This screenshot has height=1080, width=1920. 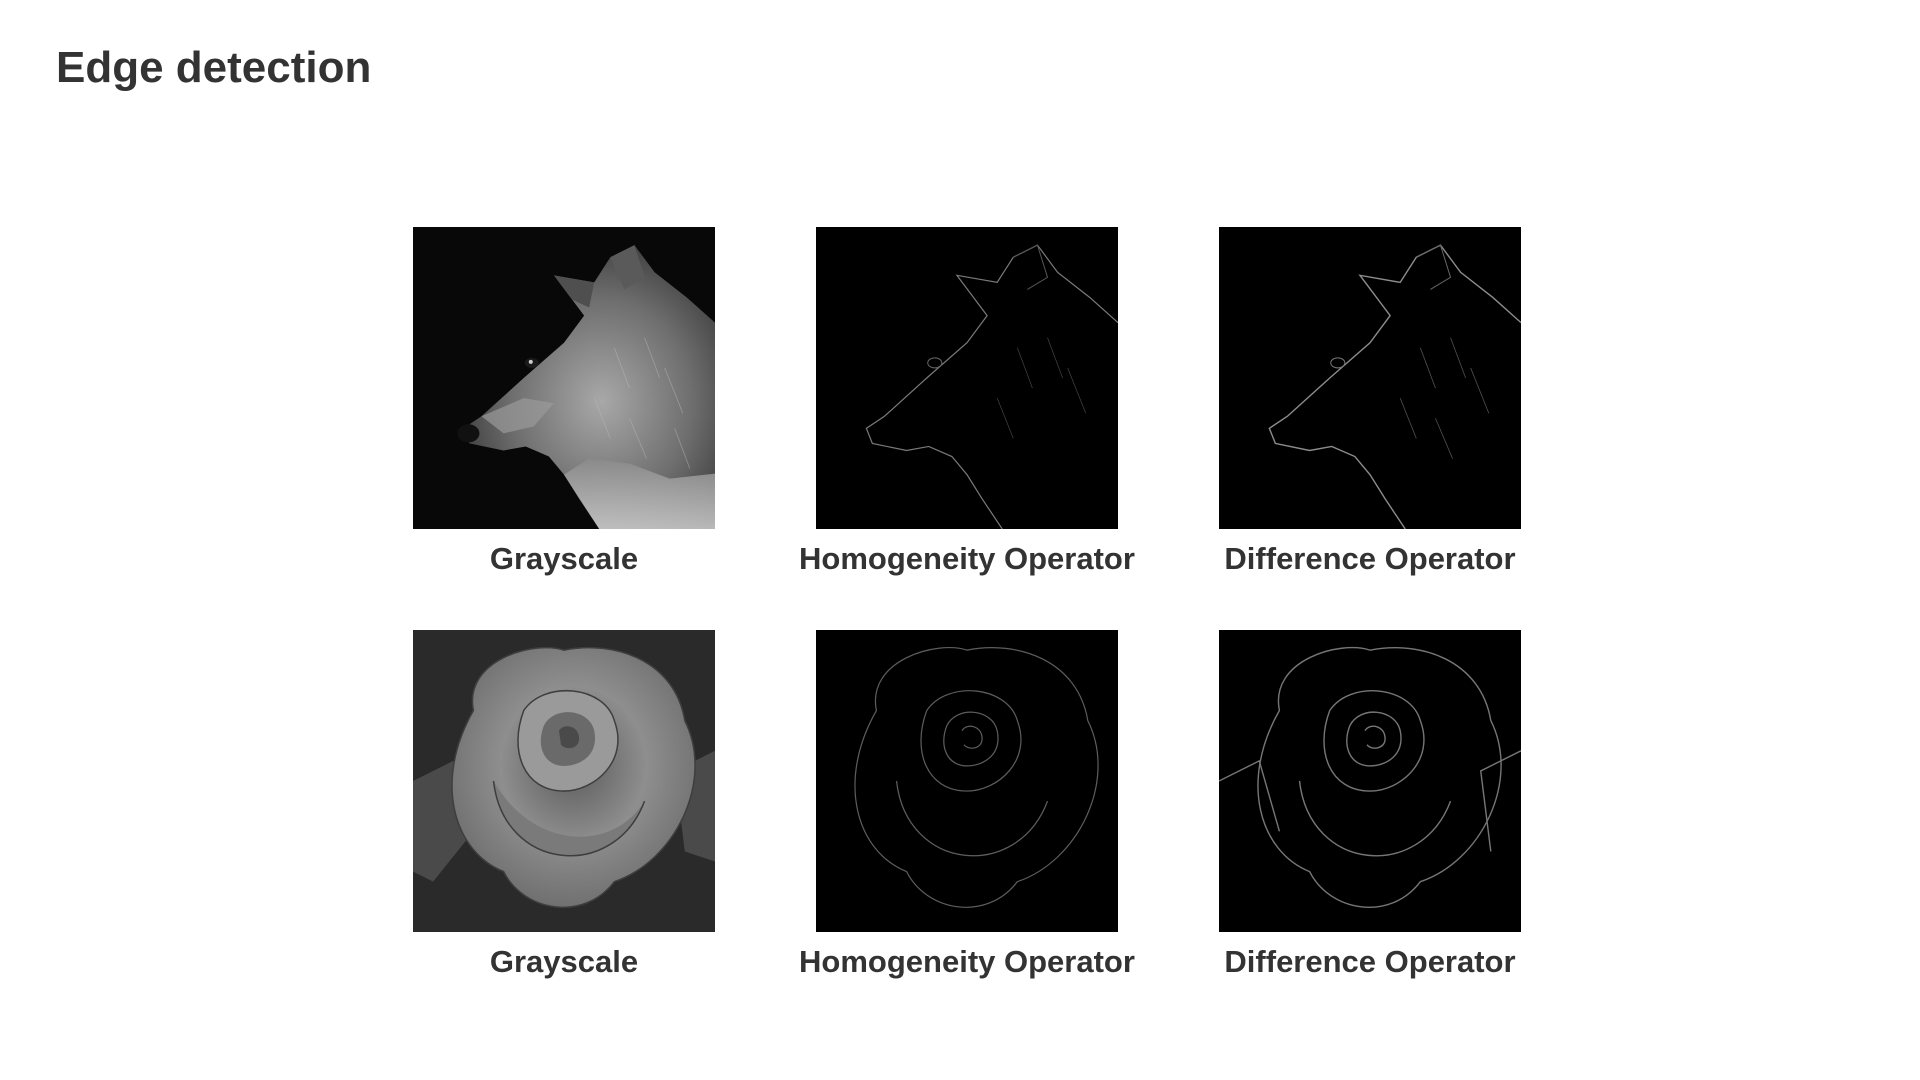 What do you see at coordinates (1370, 781) in the screenshot?
I see `rose-difference-image` at bounding box center [1370, 781].